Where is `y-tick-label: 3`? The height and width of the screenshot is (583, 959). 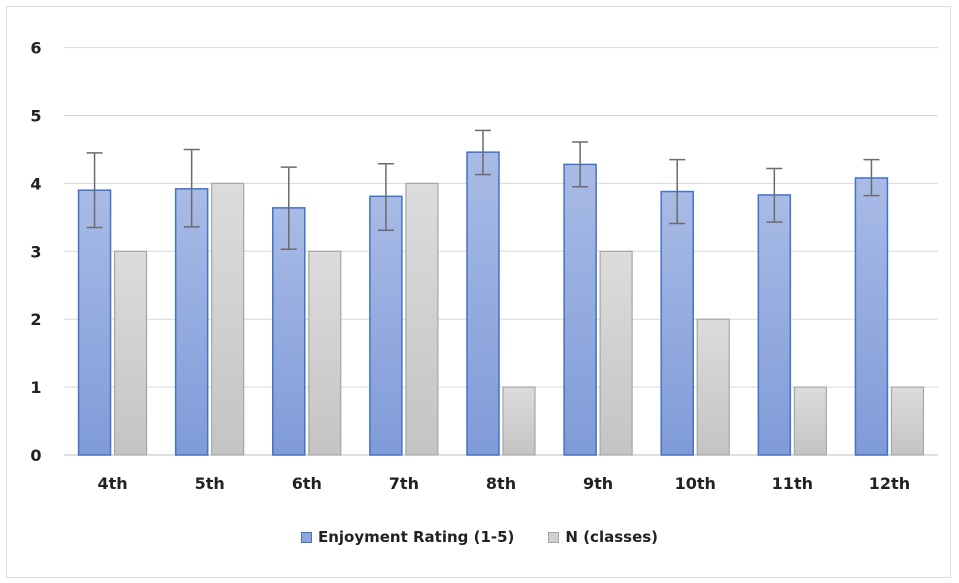 y-tick-label: 3 is located at coordinates (35, 251).